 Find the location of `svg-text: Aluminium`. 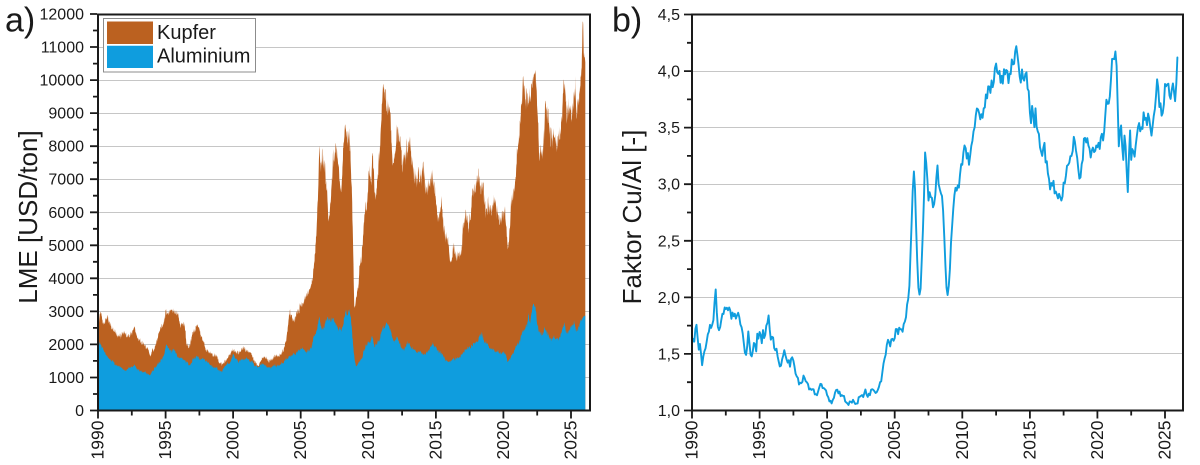

svg-text: Aluminium is located at coordinates (203, 57).